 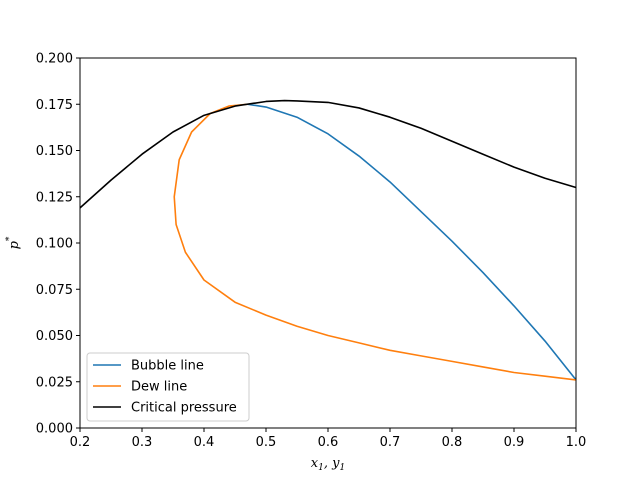 I want to click on x-tick-label: 1.0, so click(x=576, y=442).